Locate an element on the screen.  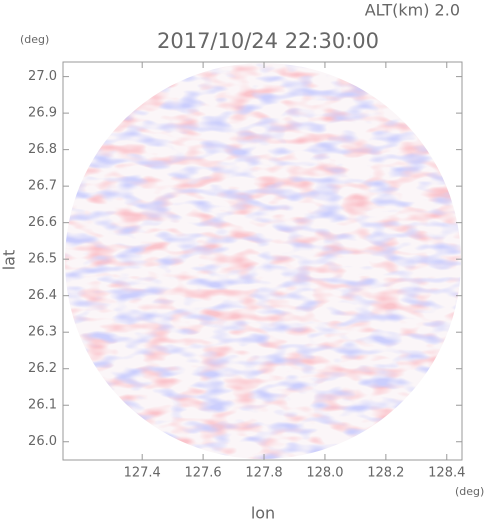
y-unit: (deg) is located at coordinates (34, 39).